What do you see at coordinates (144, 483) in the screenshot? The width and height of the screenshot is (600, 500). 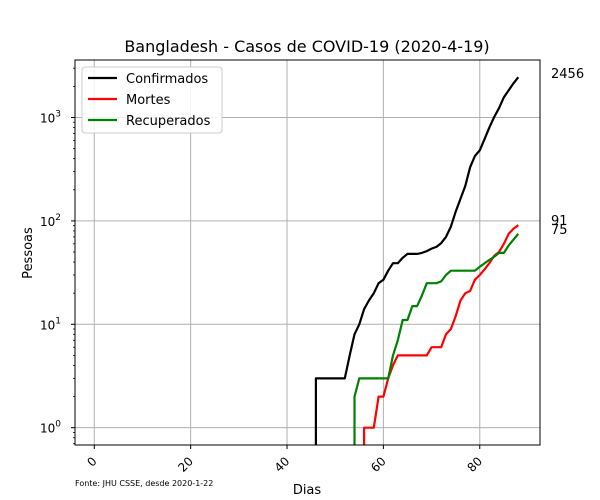 I see `source-note: Fonte: JHU CSSE, desde 2020-1-22` at bounding box center [144, 483].